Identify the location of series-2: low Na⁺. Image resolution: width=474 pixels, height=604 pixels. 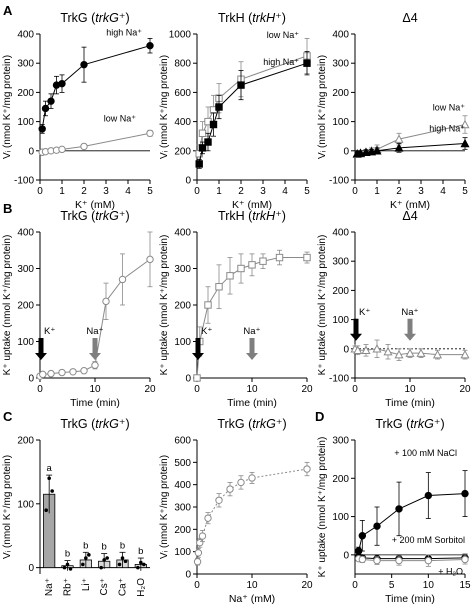
(96, 134).